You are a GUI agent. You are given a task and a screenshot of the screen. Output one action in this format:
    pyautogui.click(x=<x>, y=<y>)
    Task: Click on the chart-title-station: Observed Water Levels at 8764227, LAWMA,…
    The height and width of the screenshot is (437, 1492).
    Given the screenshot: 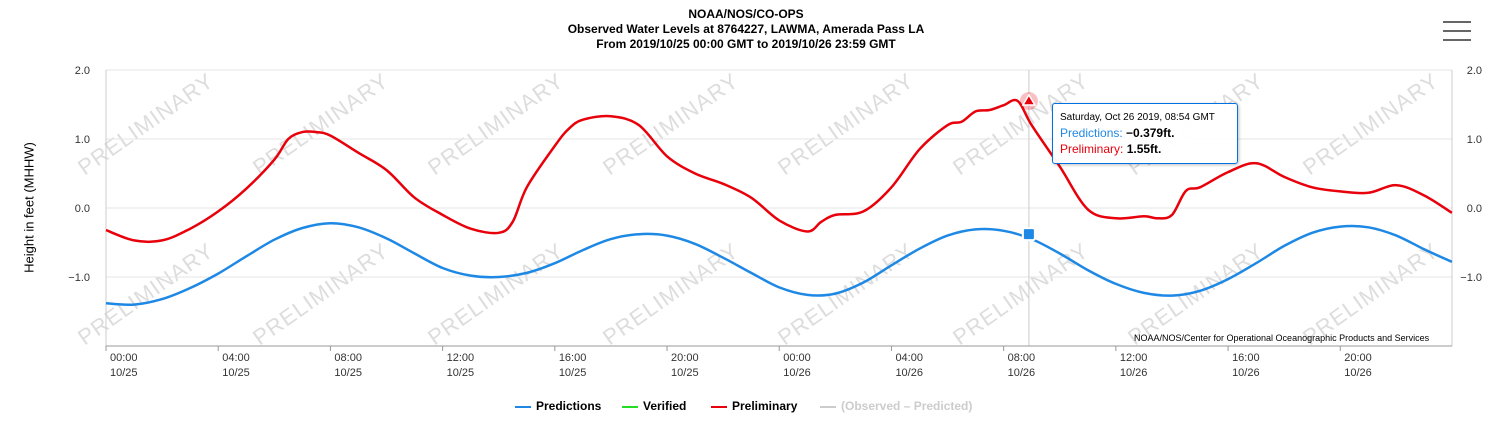 What is the action you would take?
    pyautogui.click(x=746, y=29)
    